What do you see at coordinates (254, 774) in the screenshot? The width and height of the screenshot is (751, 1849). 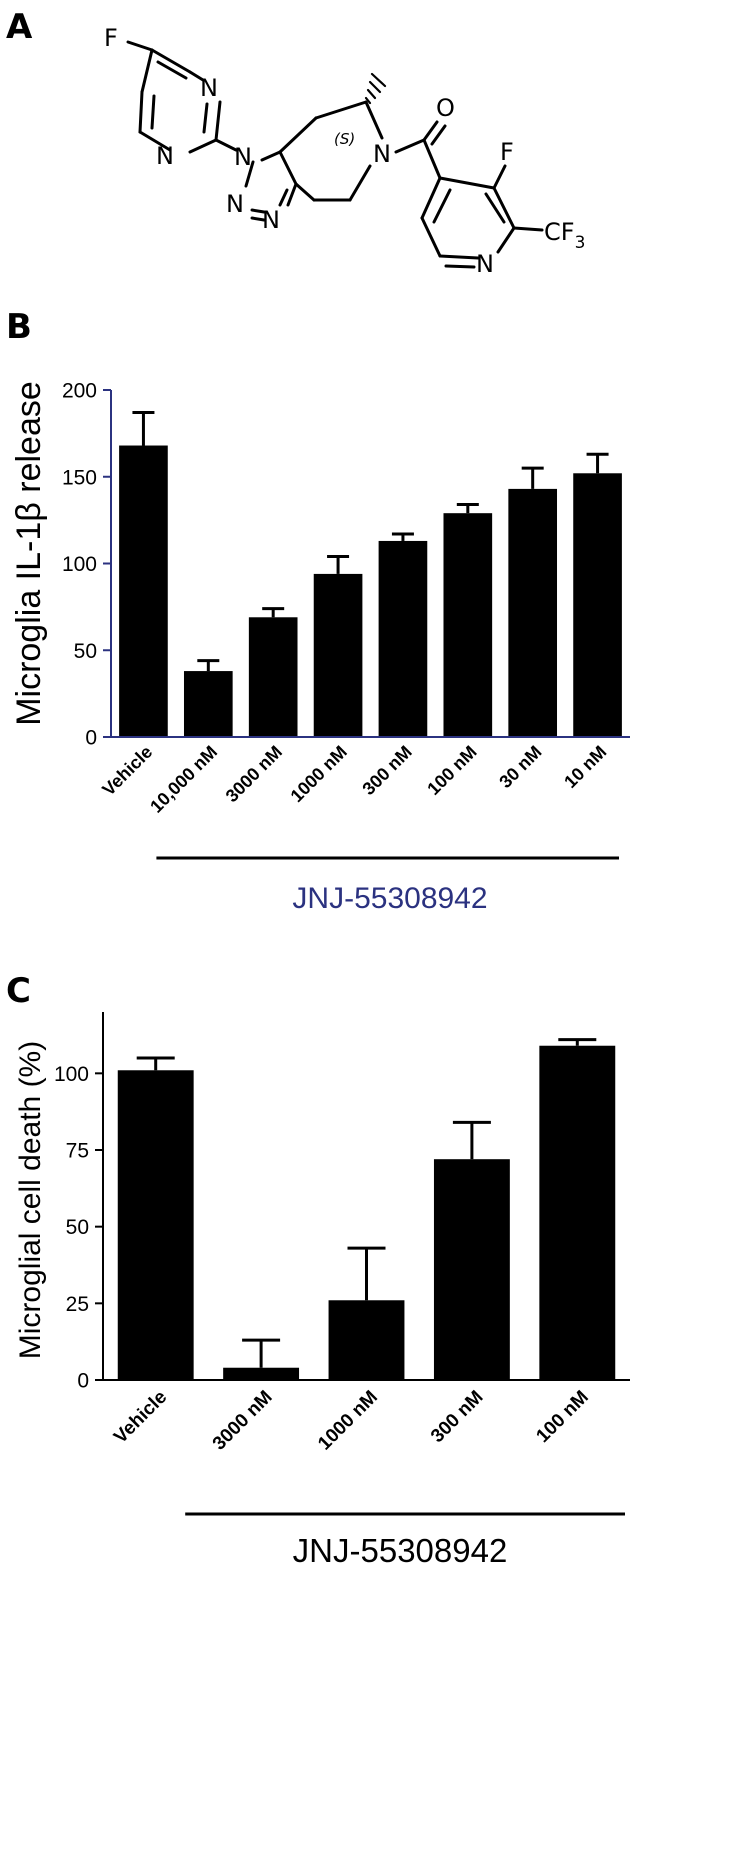 I see `category-label-3: 3000 nM` at bounding box center [254, 774].